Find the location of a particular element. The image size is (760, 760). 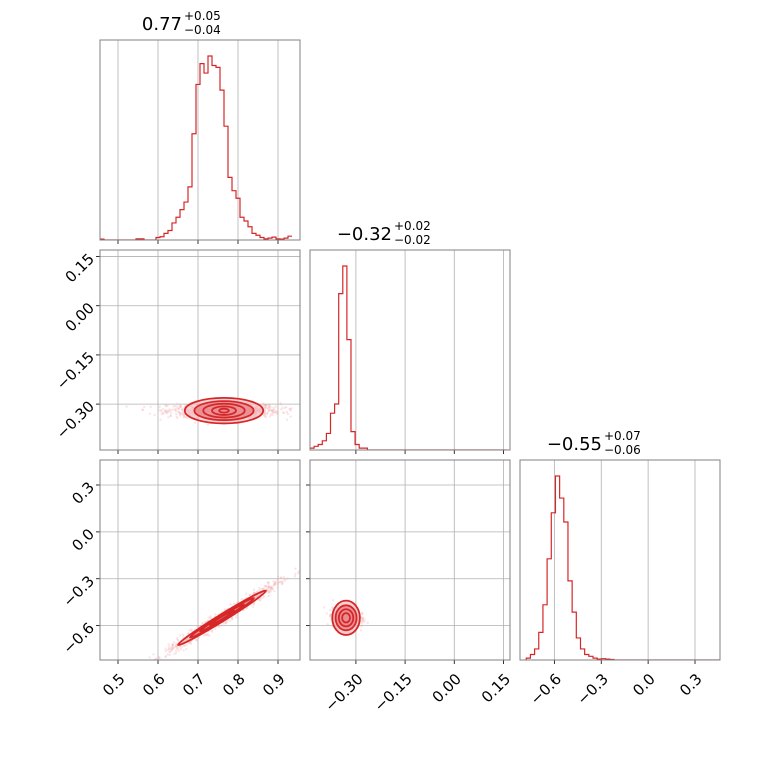

panel-title-value: 0.77 is located at coordinates (162, 24).